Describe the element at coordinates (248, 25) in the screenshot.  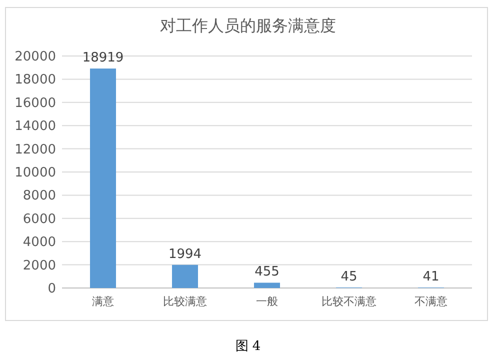
I see `chart-title: 对工作人员的服务满意度` at that location.